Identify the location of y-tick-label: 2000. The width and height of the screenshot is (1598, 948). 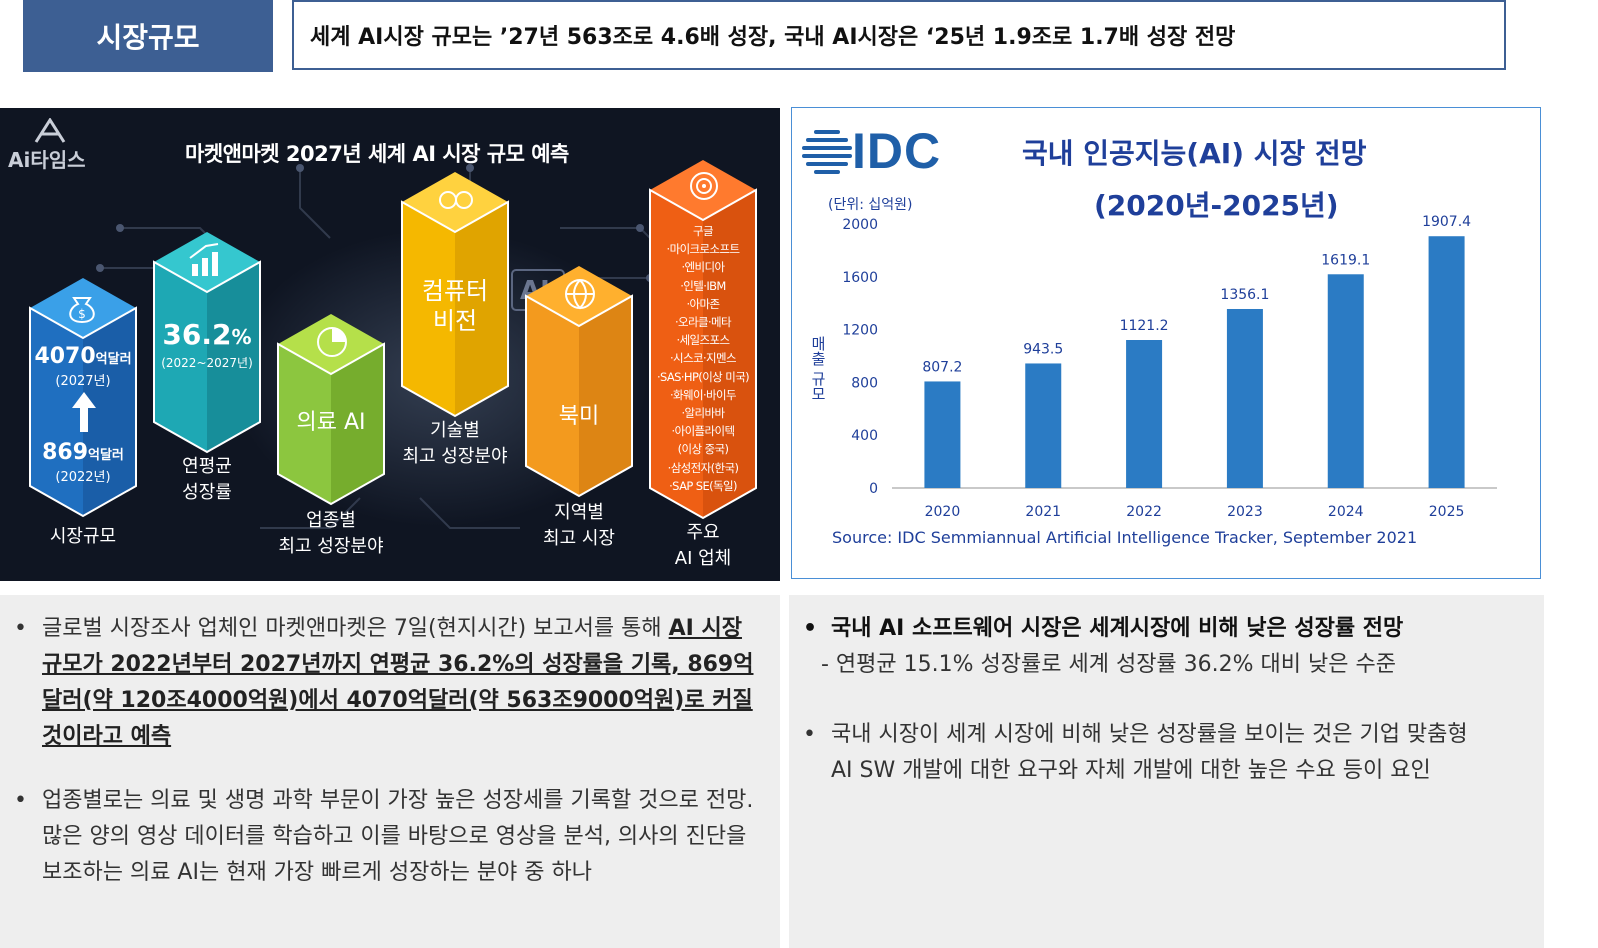
(860, 225).